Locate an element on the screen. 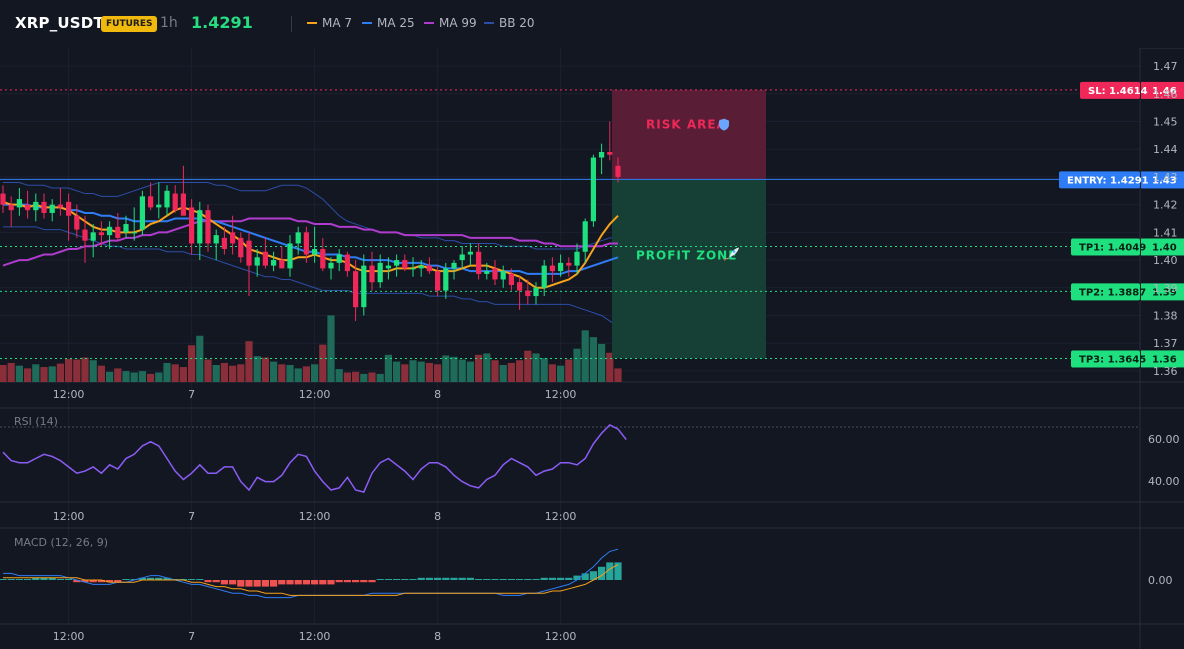 Image resolution: width=1184 pixels, height=649 pixels. tp2-tag: TP2: 1.3887 is located at coordinates (1108, 292).